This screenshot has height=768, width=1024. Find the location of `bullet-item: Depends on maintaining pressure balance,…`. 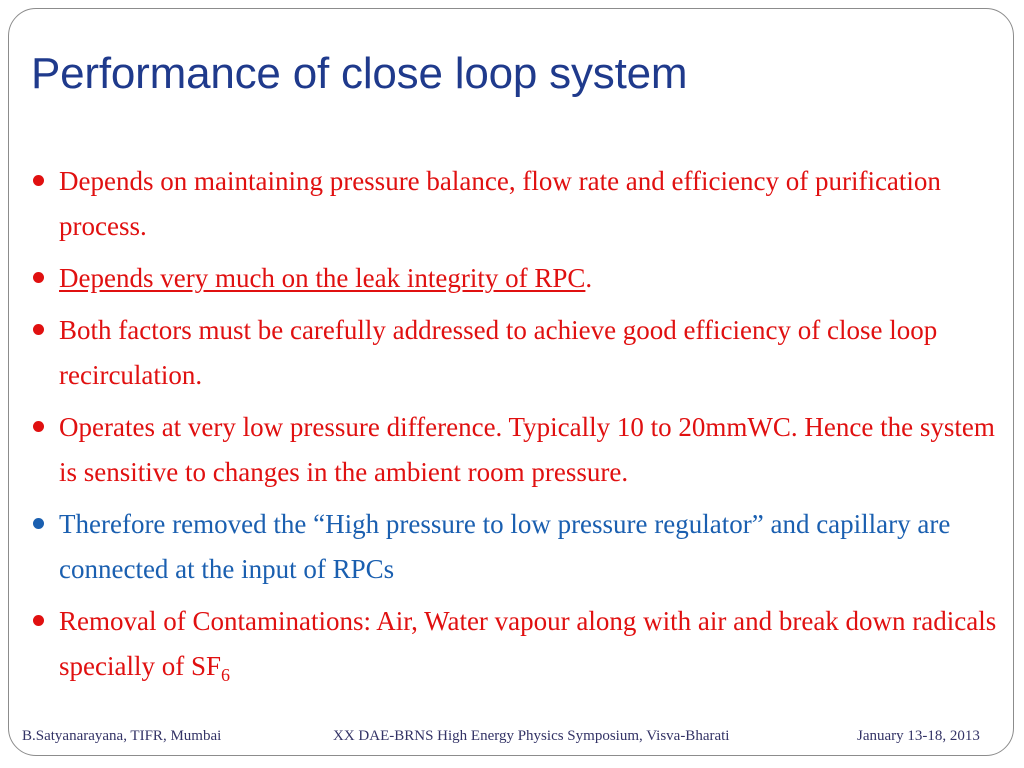

bullet-item: Depends on maintaining pressure balance,… is located at coordinates (523, 204).